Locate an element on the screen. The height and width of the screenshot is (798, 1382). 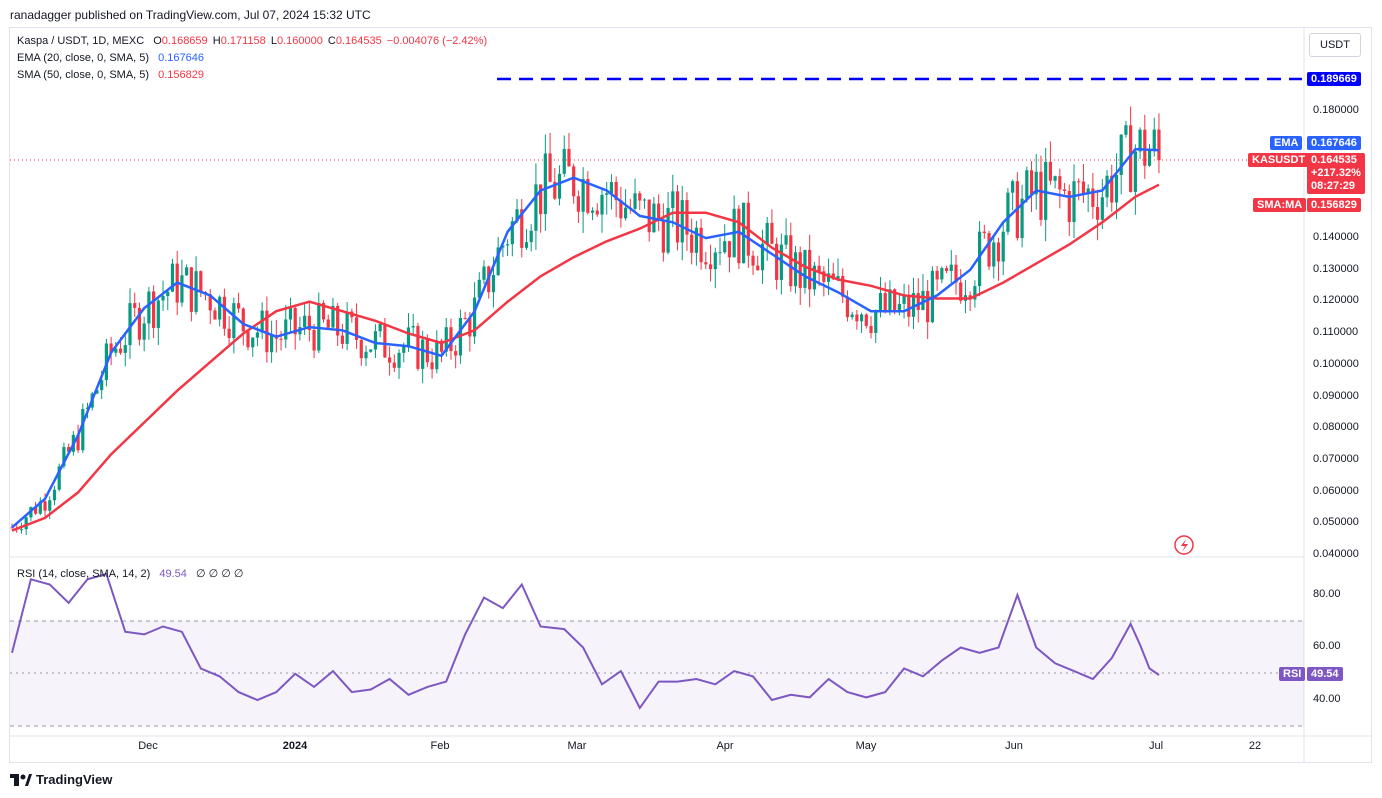
ema-label: EMA (20, close, 0, SMA, 5) is located at coordinates (83, 58).